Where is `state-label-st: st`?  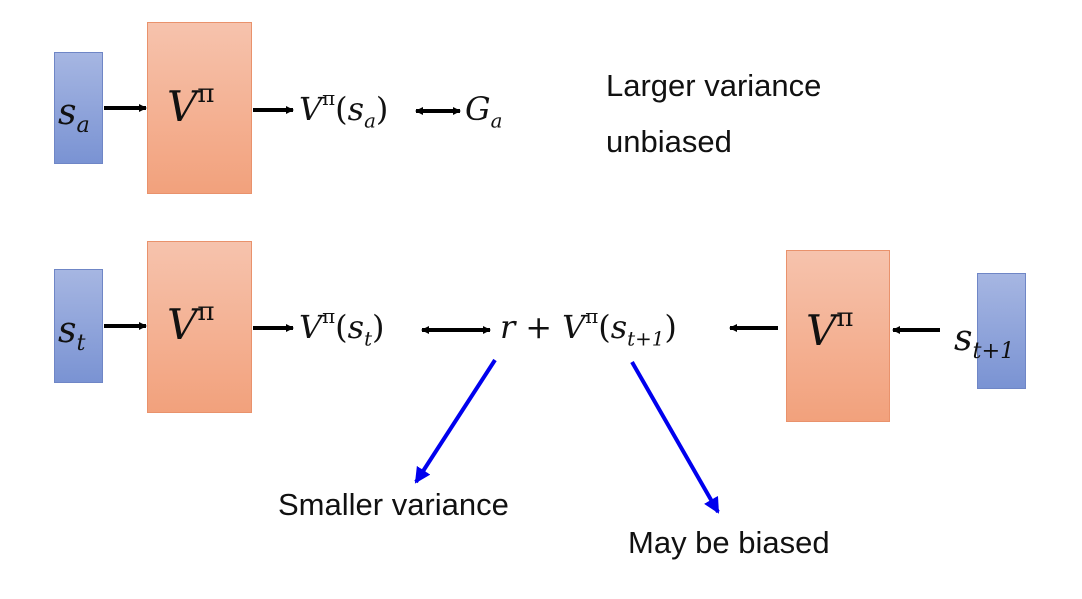 state-label-st: st is located at coordinates (72, 333).